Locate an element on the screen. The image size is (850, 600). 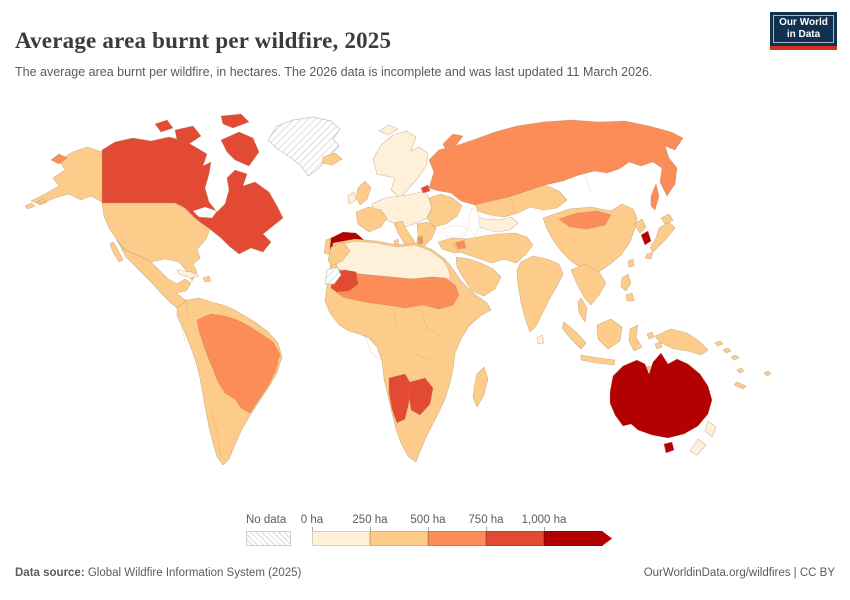
map-region-botswana is located at coordinates (421, 396).